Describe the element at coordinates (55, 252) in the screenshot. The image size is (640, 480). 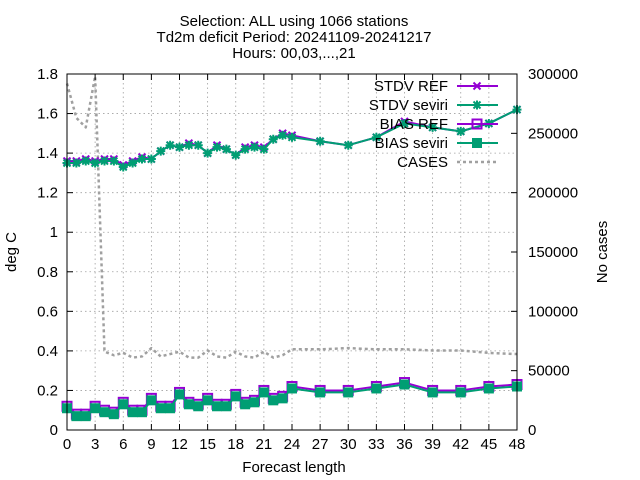
I see `y-axis-ticks: 0 0.2 0.4 0.6 0.8 1 1.2 1.4 1.6 1.8` at that location.